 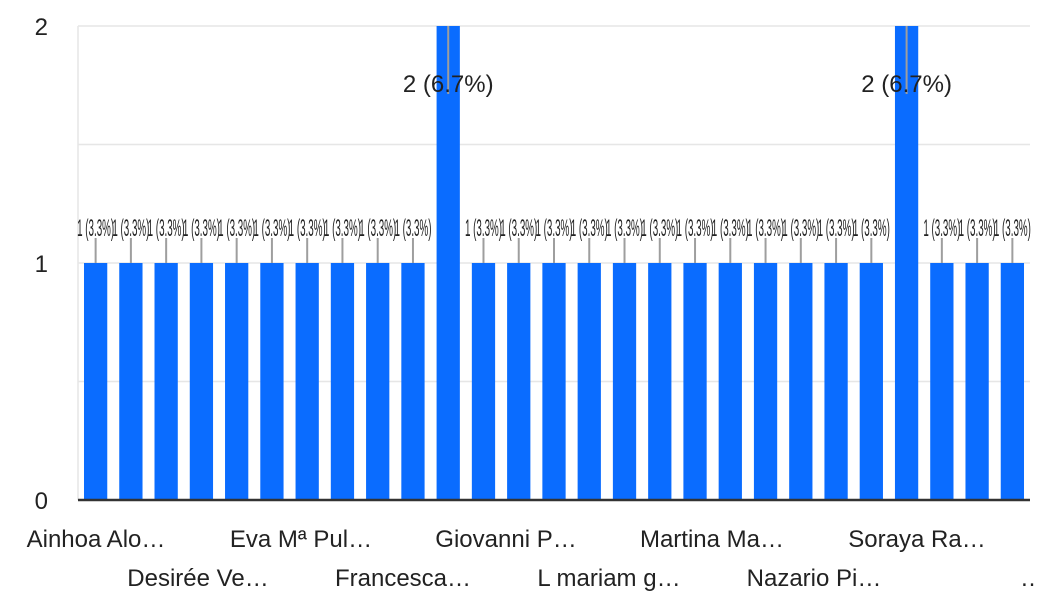 I want to click on y-tick-label: 0, so click(x=41, y=501).